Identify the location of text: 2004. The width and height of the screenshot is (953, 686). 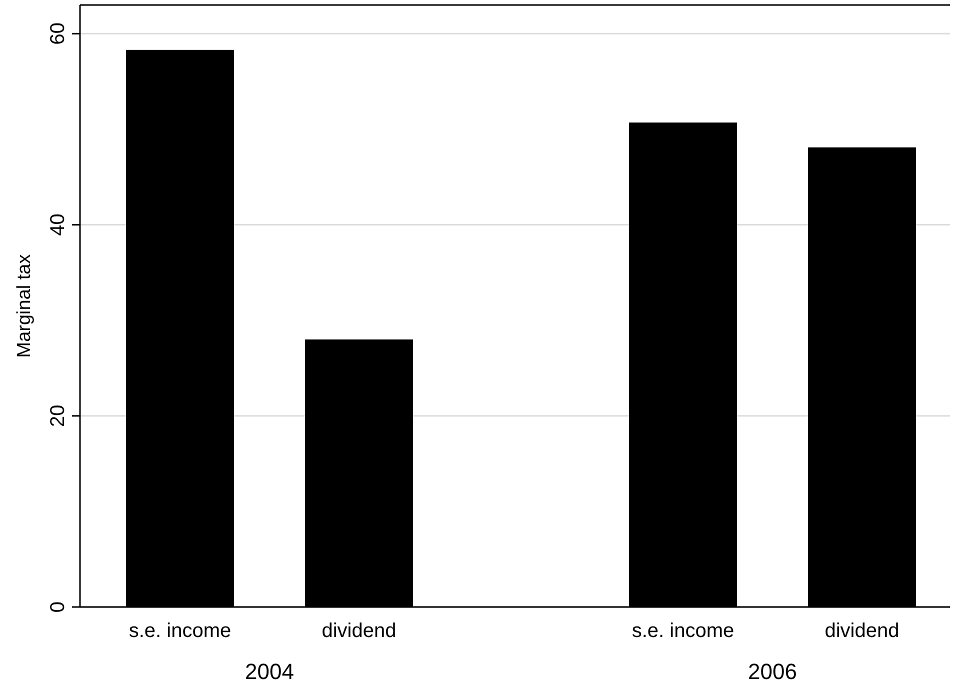
(269, 671).